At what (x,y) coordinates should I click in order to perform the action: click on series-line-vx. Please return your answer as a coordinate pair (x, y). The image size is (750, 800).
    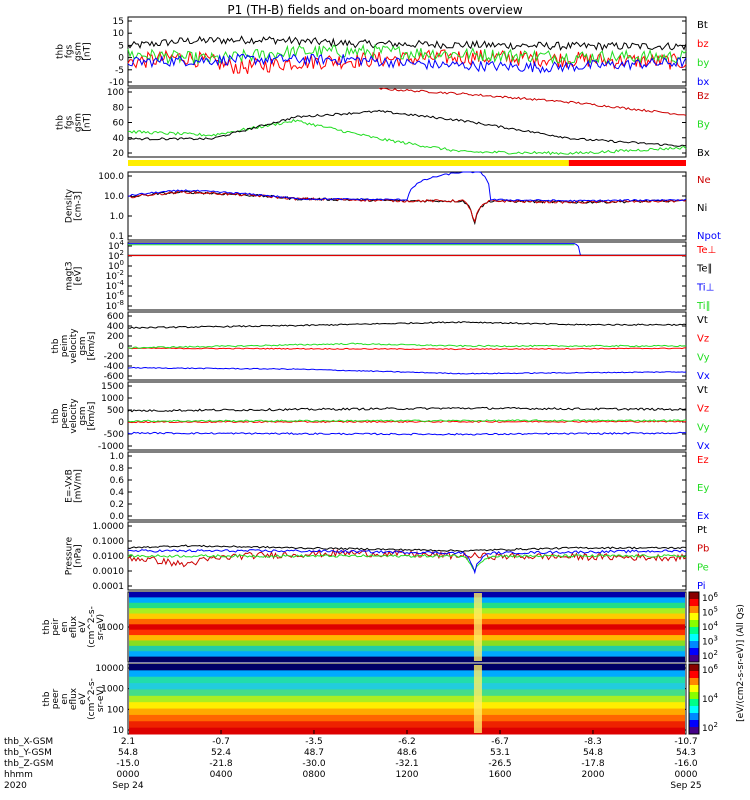
    Looking at the image, I should click on (407, 370).